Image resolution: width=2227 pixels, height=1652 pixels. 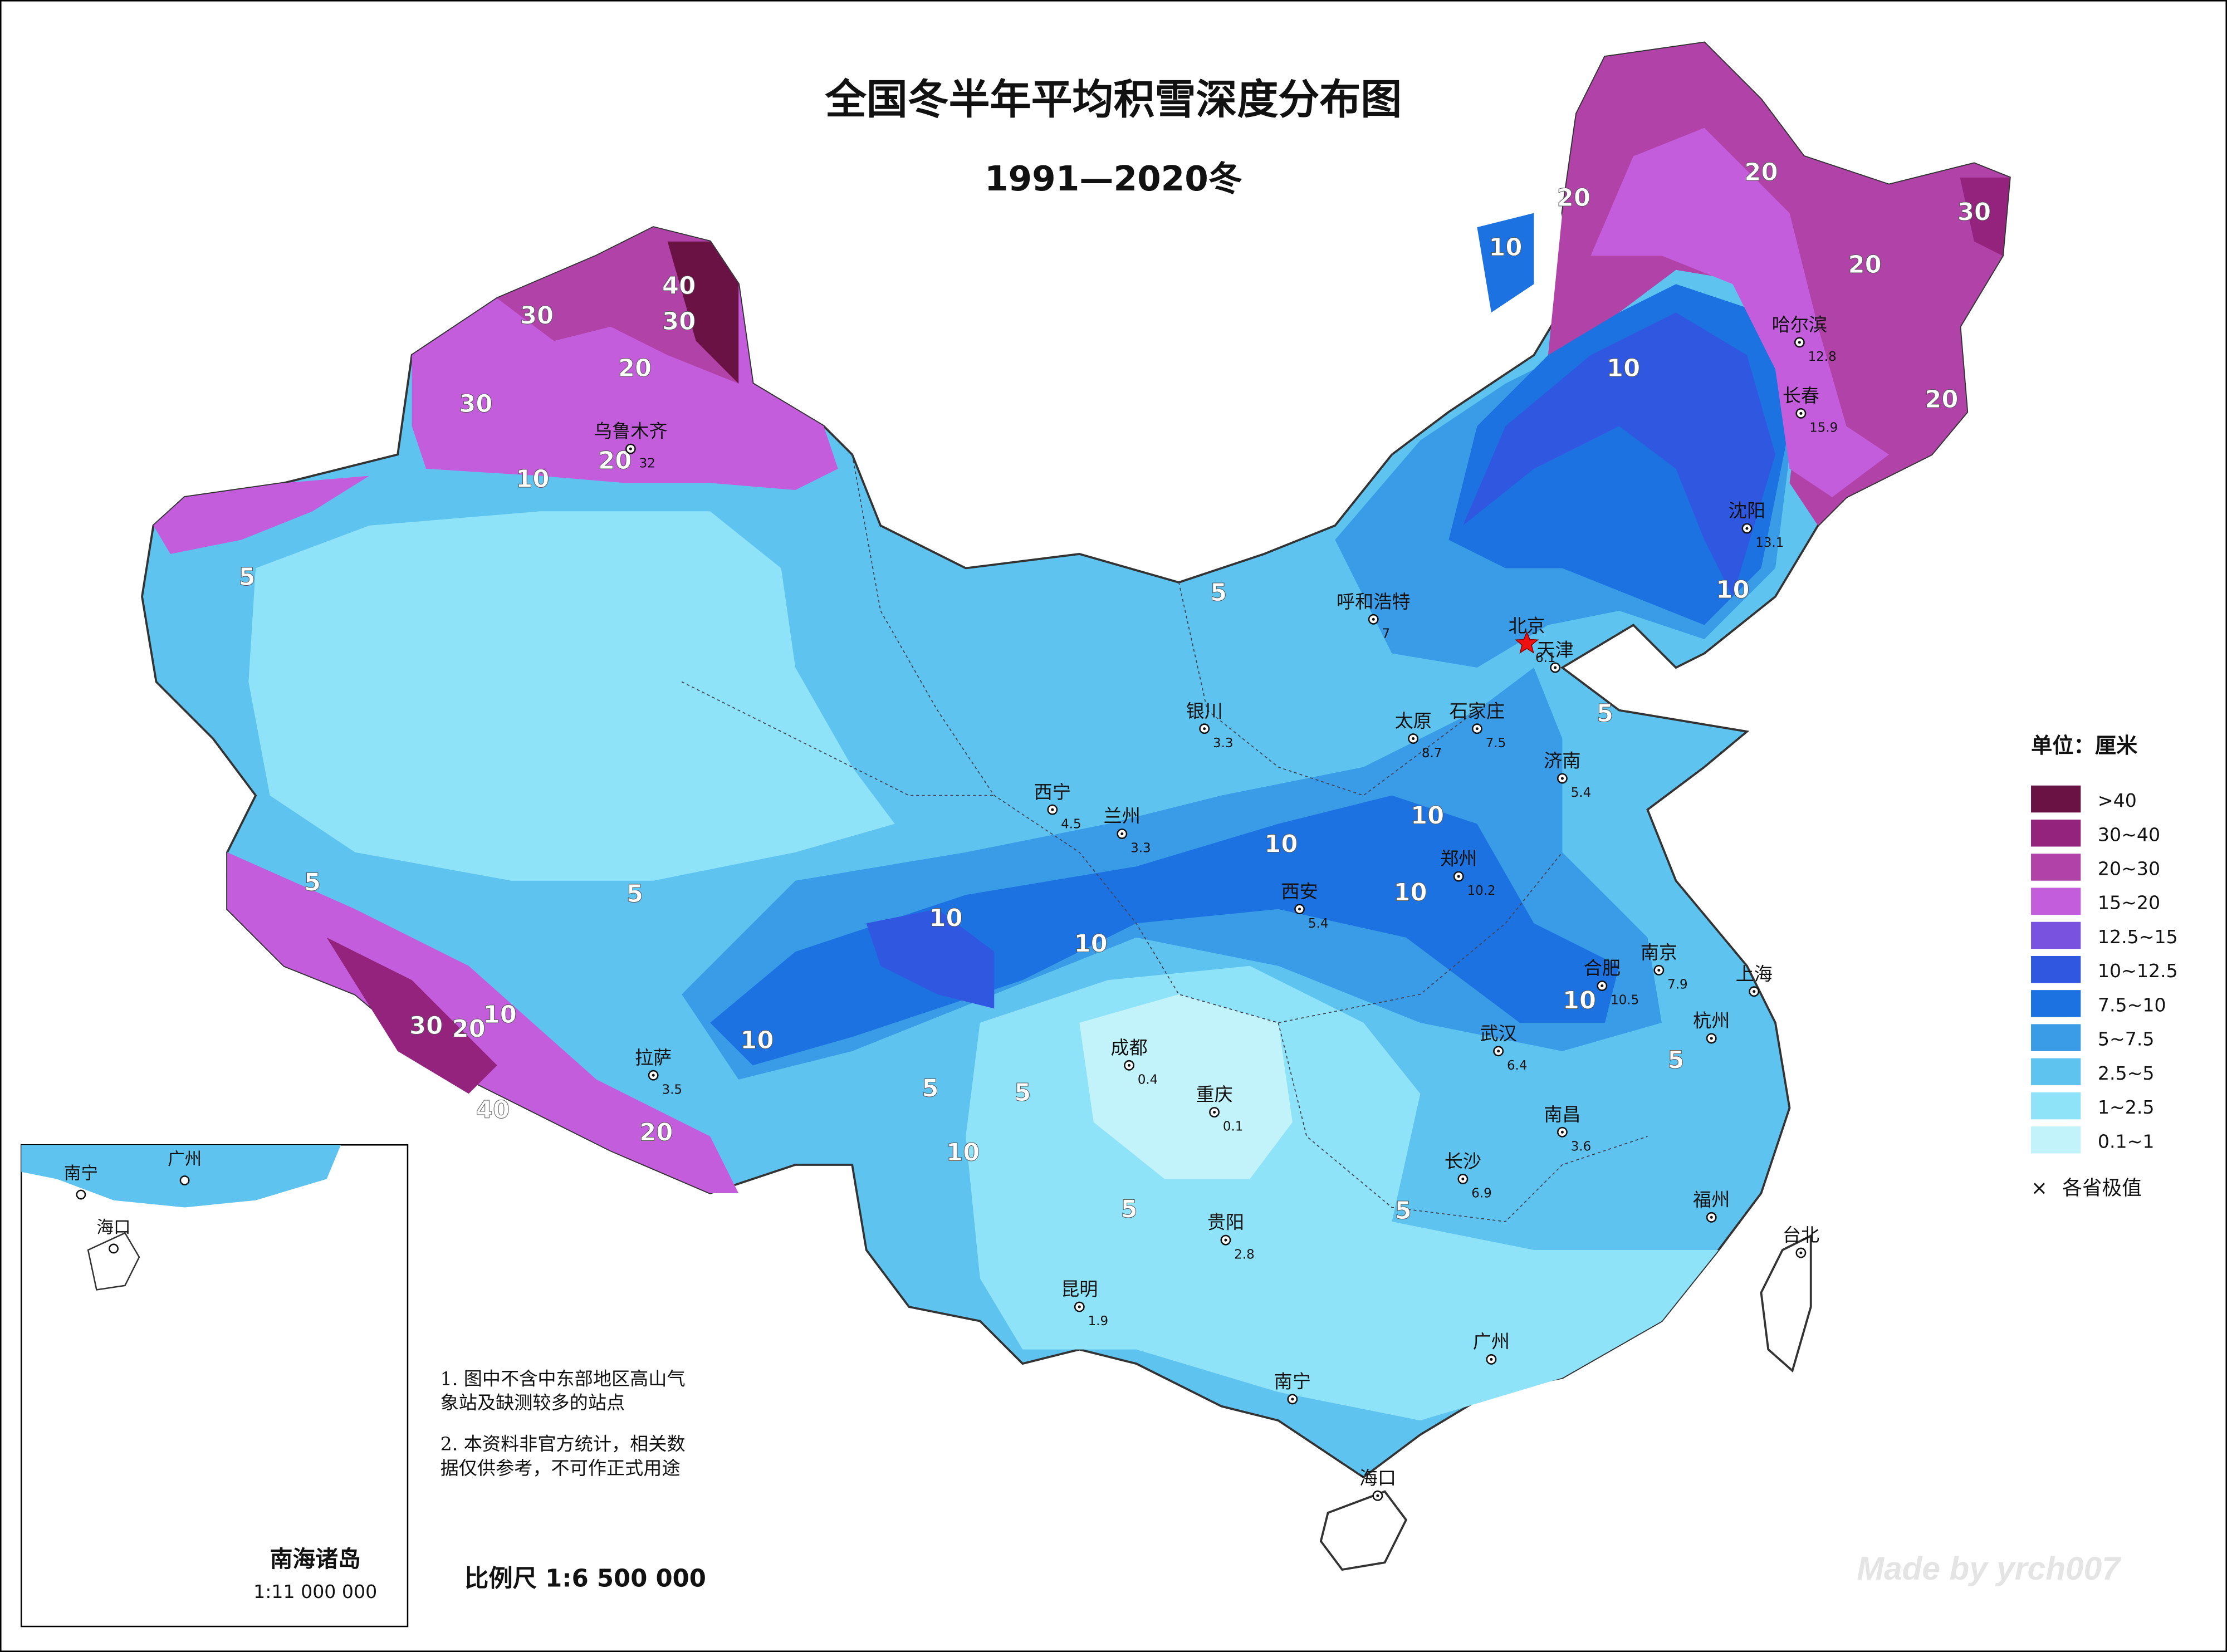 What do you see at coordinates (1164, 930) in the screenshot?
I see `central-deep` at bounding box center [1164, 930].